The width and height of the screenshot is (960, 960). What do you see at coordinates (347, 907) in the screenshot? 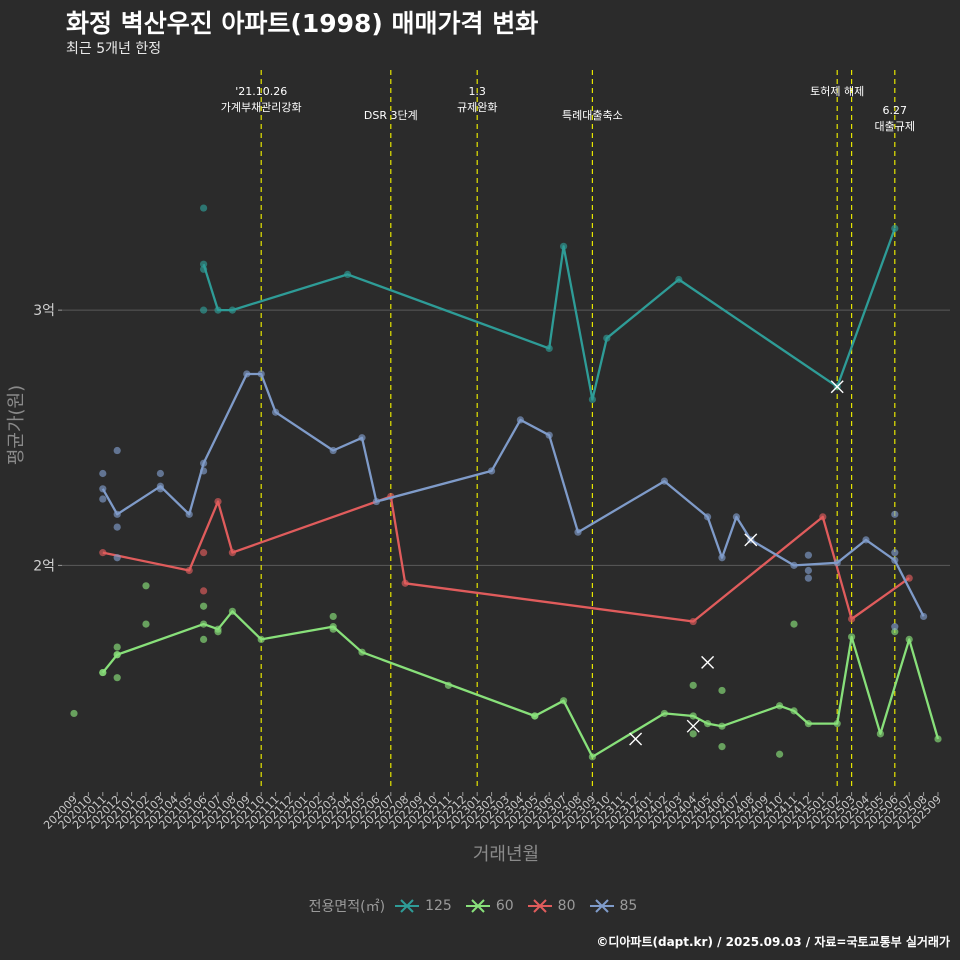
I see `legend-title: 전용면적(㎡)` at bounding box center [347, 907].